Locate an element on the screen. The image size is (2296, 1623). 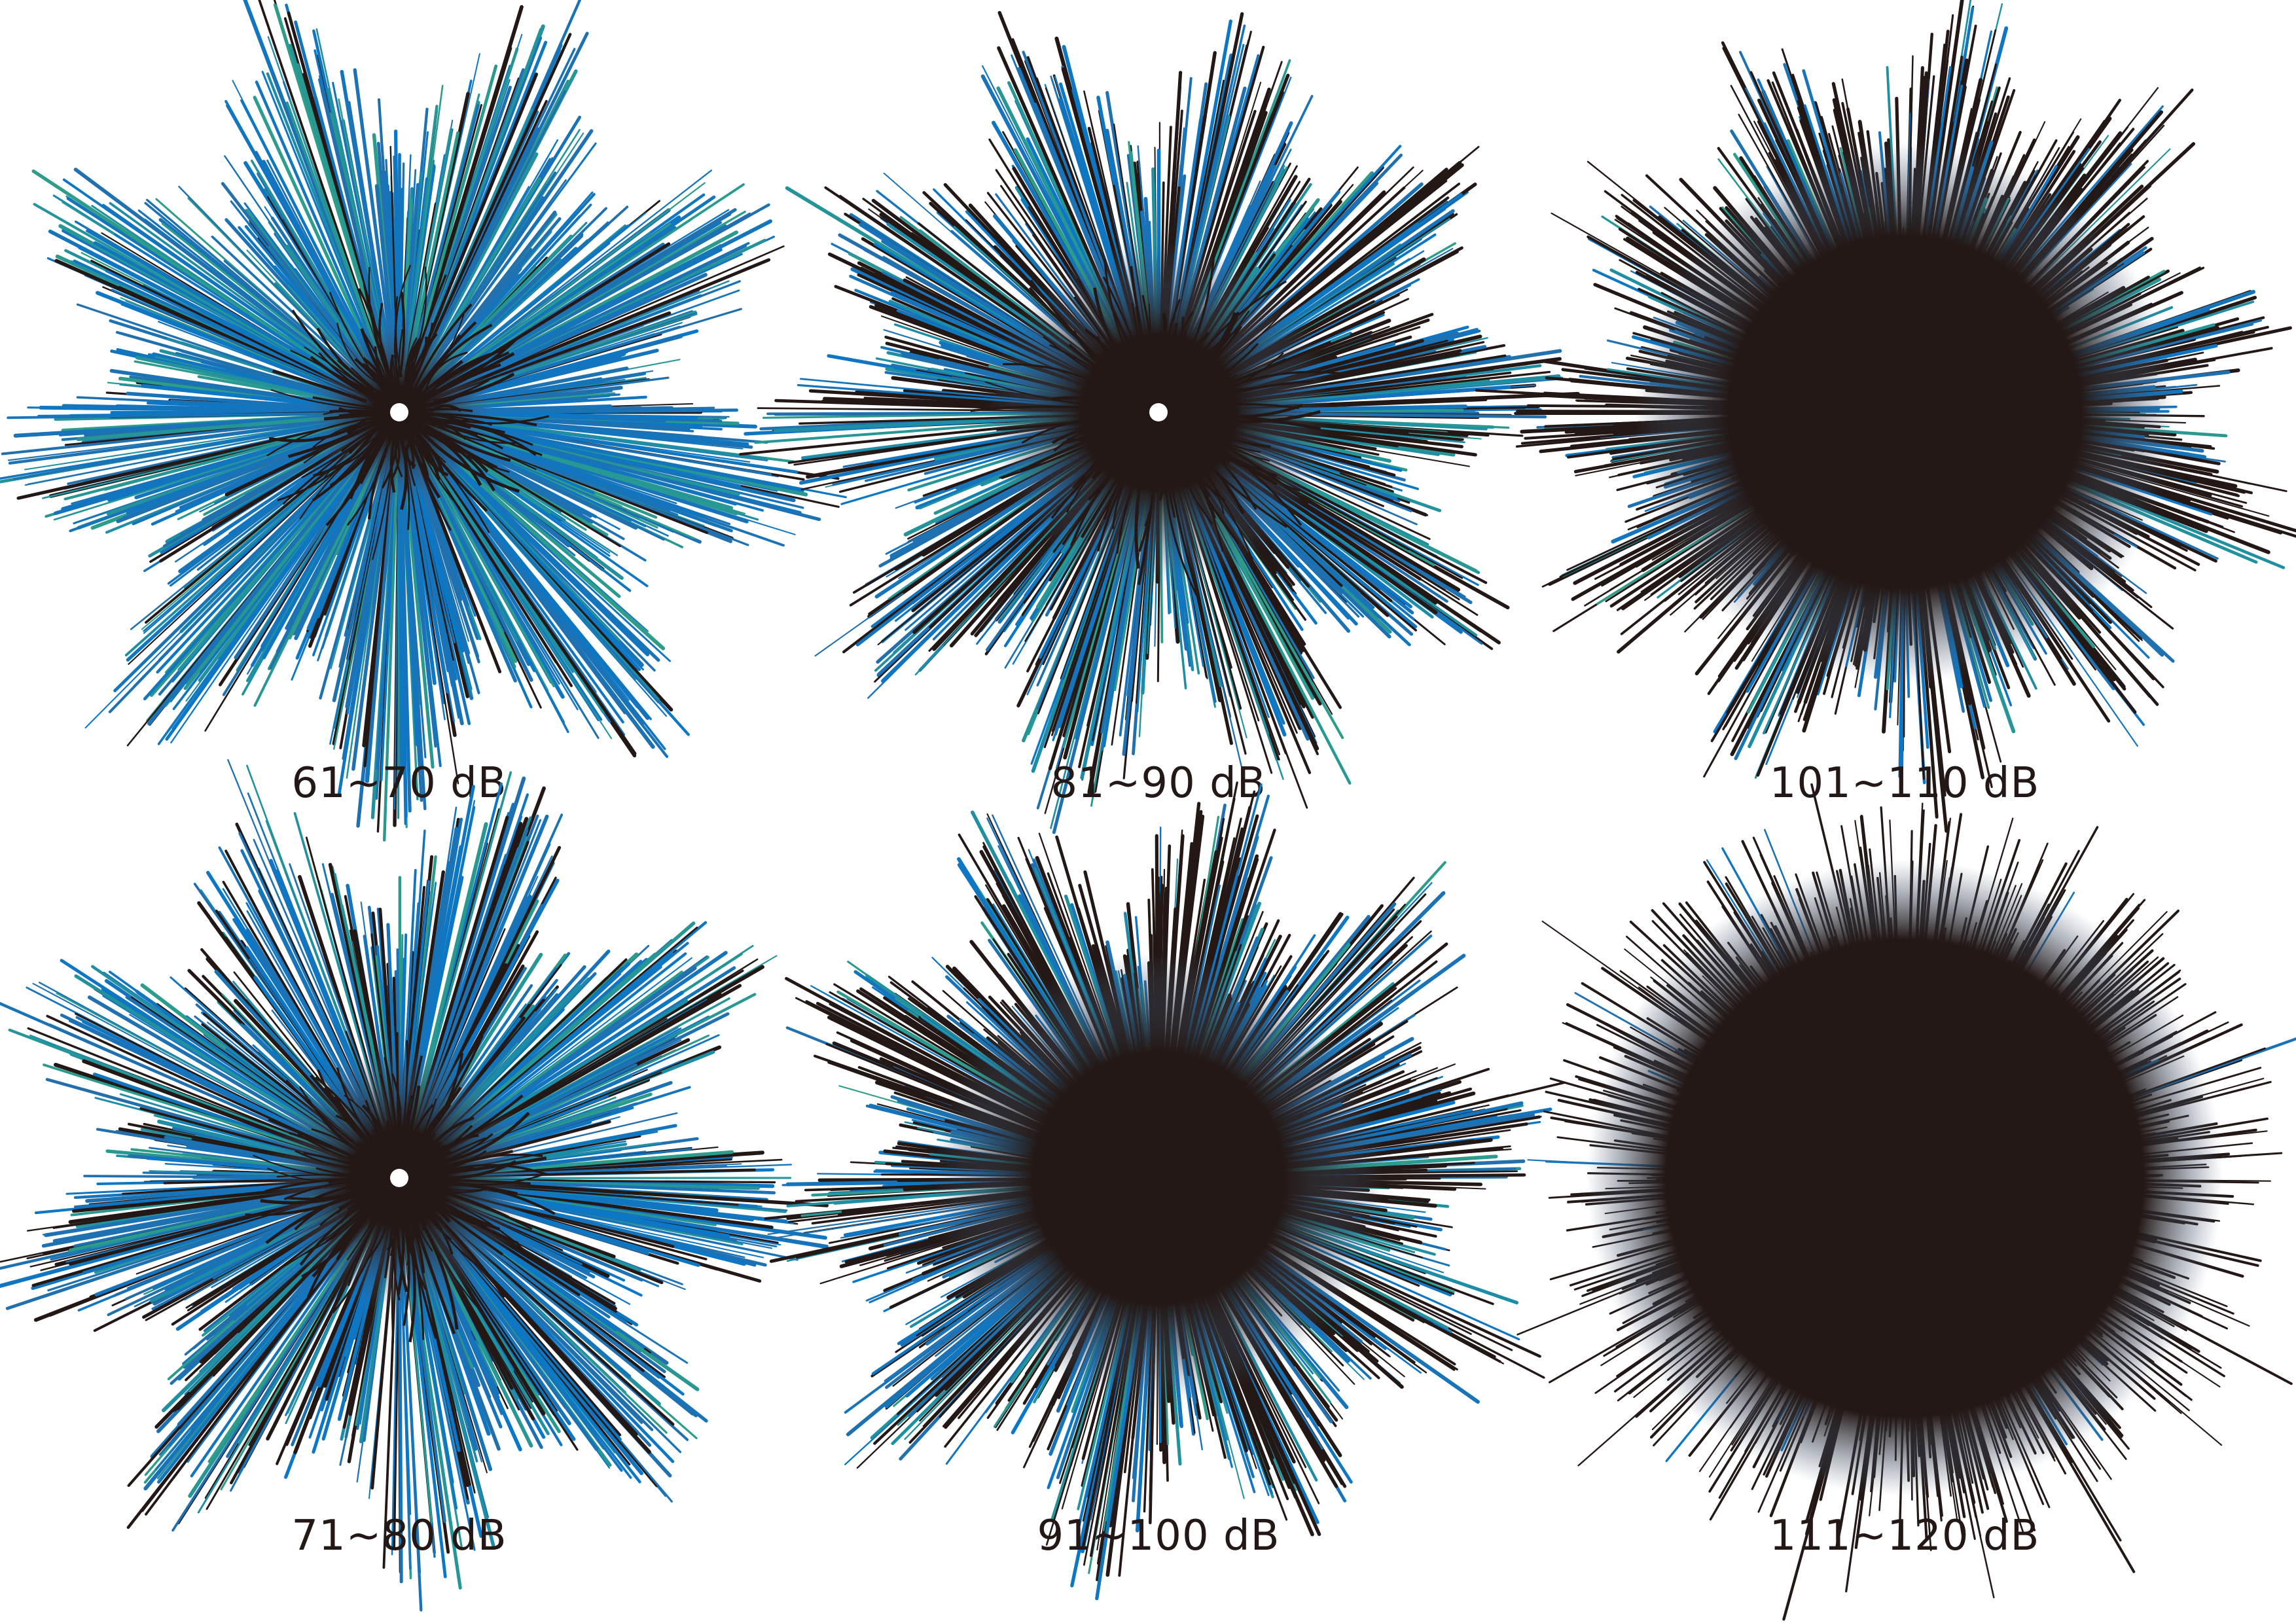
dark-core is located at coordinates (1905, 412).